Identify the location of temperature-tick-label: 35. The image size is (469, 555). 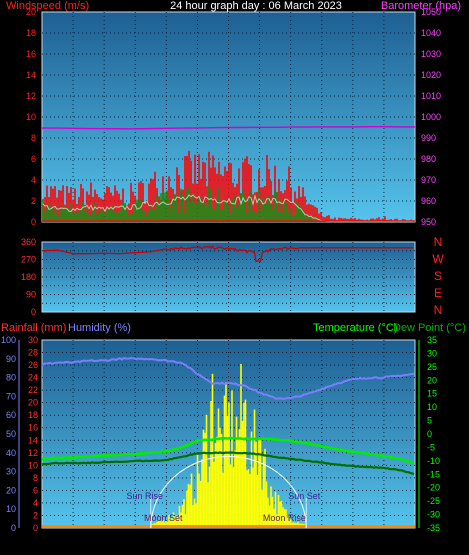
(432, 340).